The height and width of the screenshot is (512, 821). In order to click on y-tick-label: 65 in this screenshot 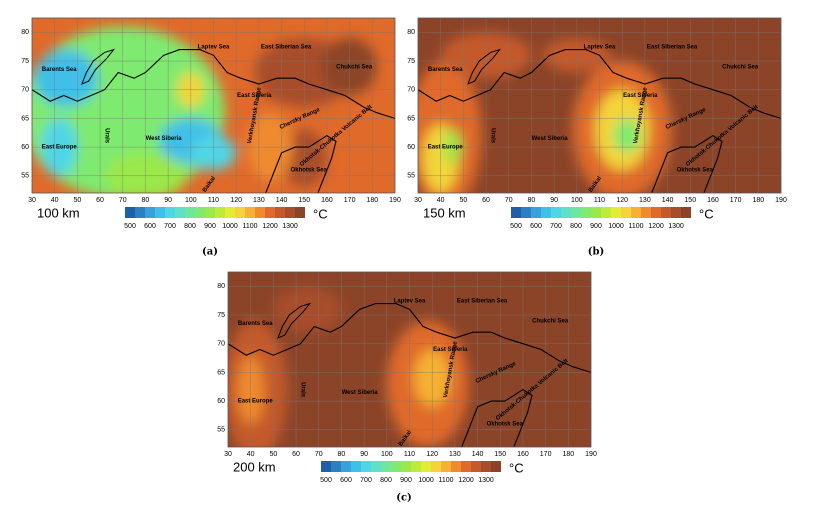, I will do `click(25, 118)`.